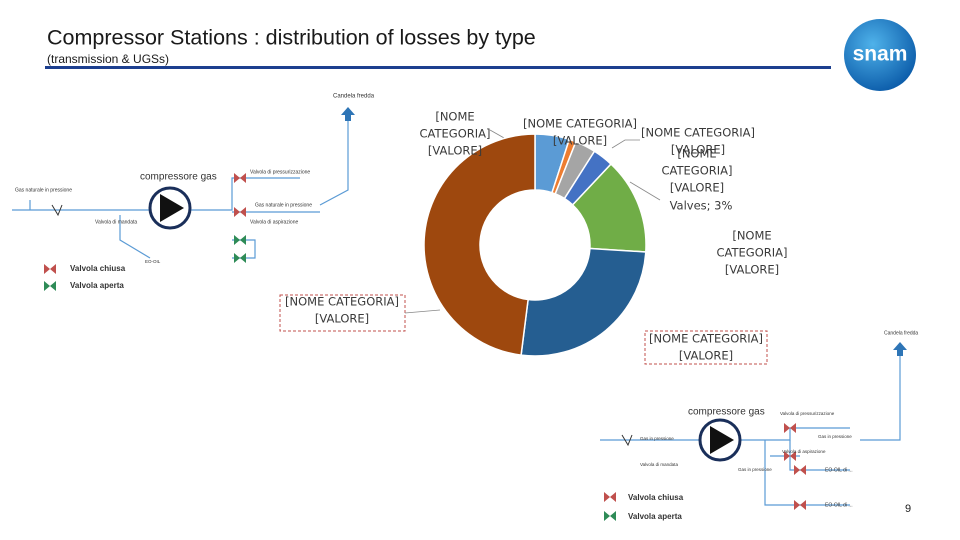 Image resolution: width=960 pixels, height=540 pixels. I want to click on logo-text: snam, so click(880, 54).